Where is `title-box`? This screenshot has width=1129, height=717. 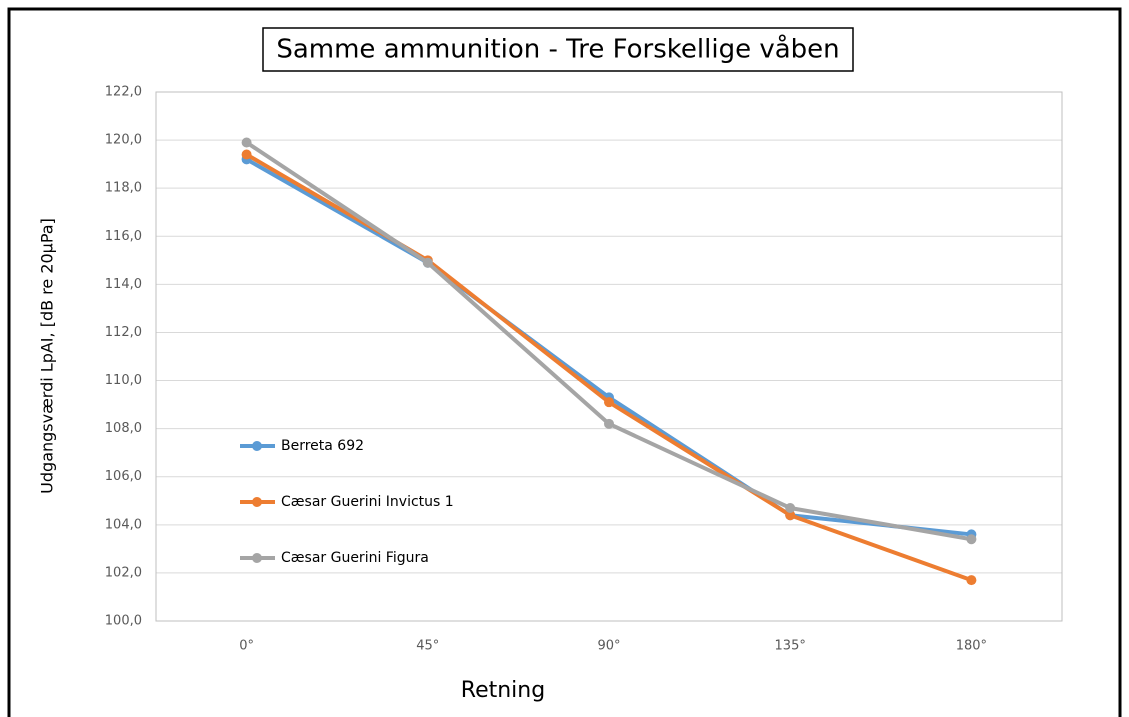
title-box is located at coordinates (558, 49).